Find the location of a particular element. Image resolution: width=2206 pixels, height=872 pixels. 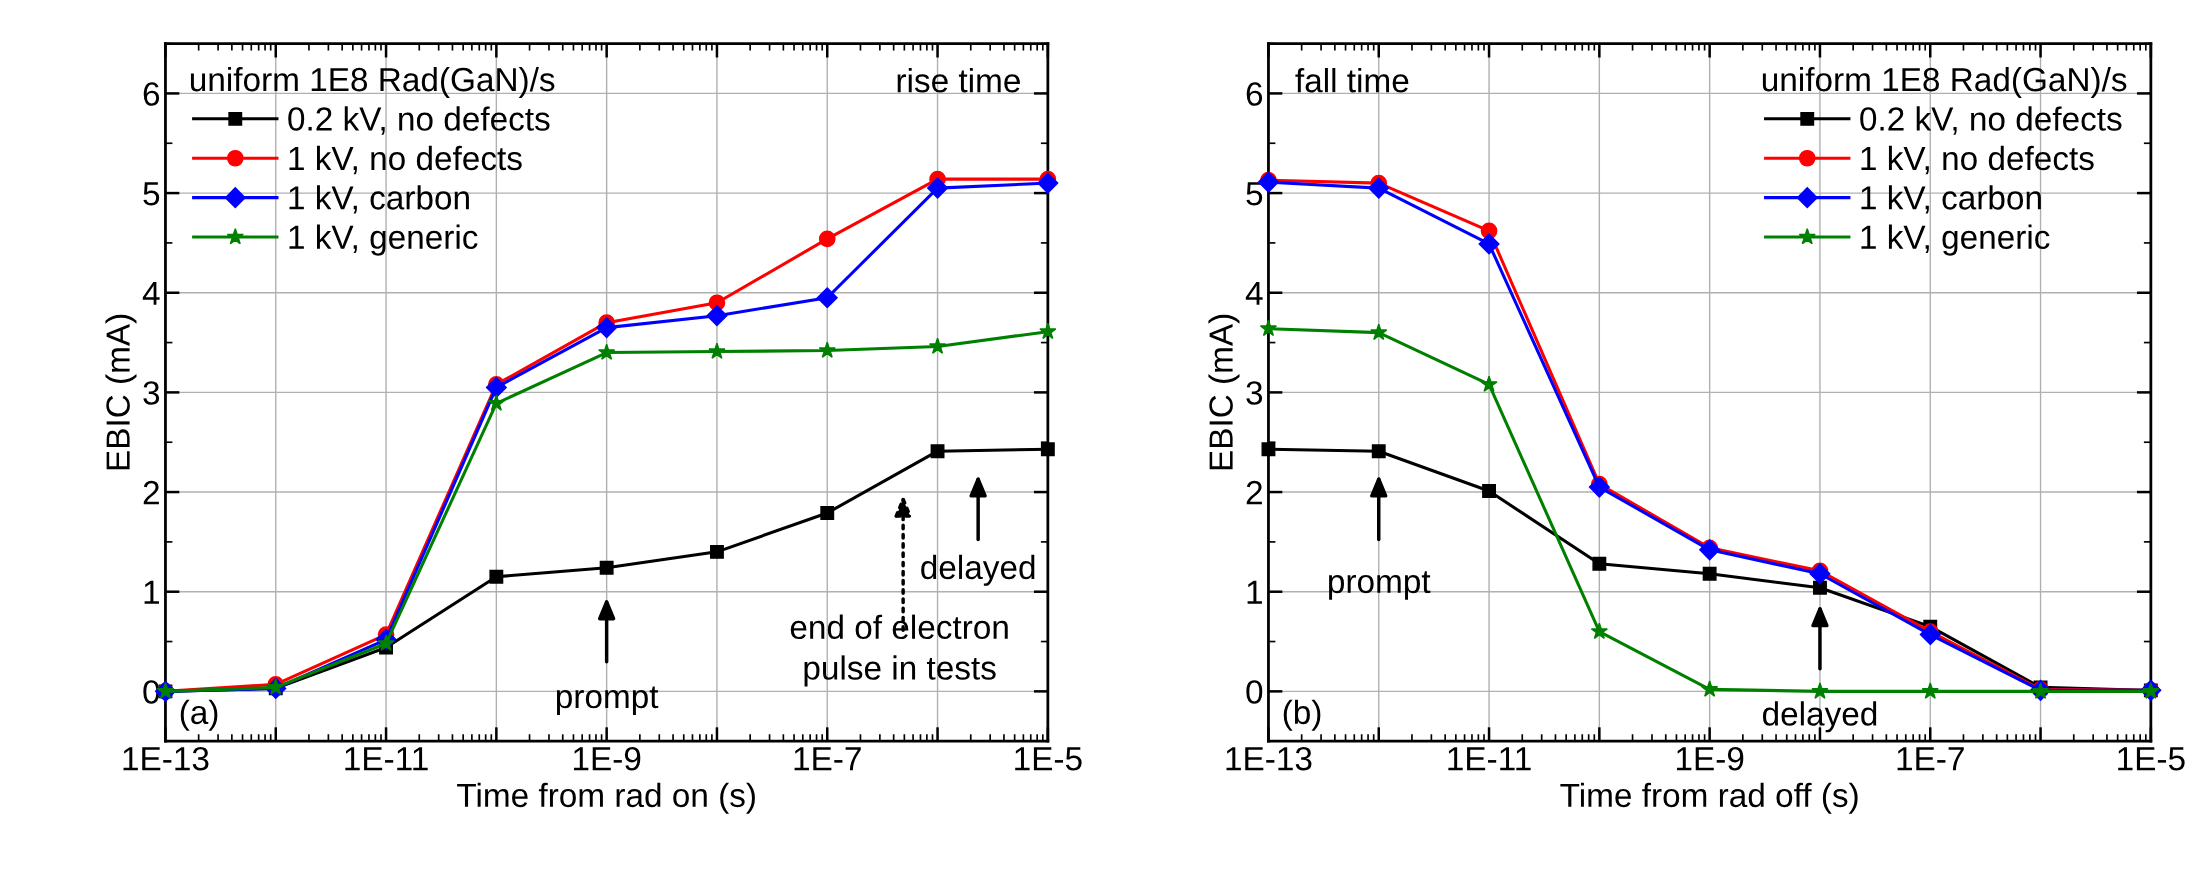

x-axis-title: Time from rad off (s) is located at coordinates (1709, 798).